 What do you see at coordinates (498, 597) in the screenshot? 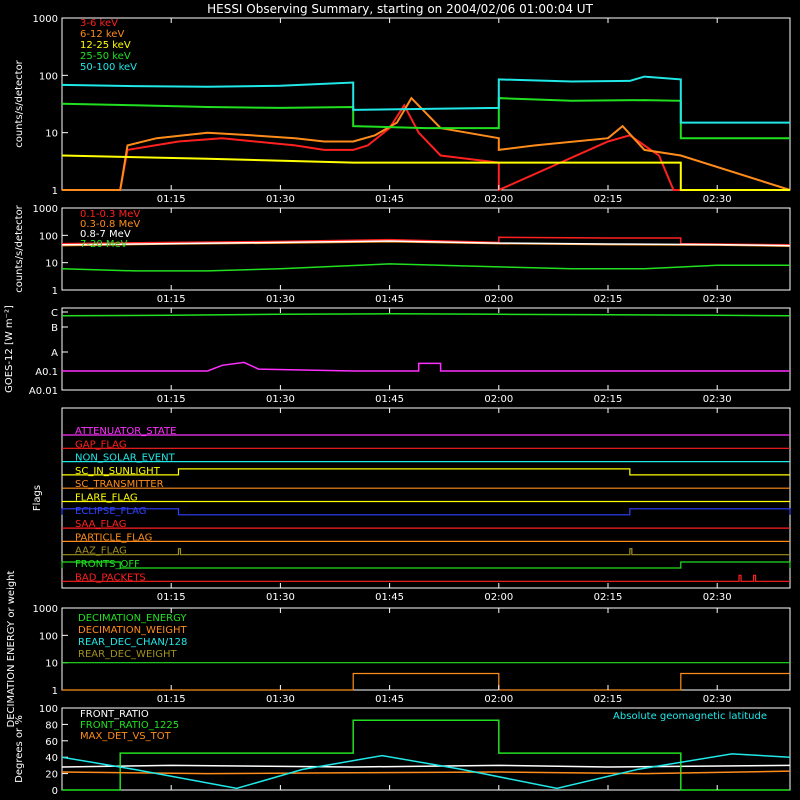
I see `flags-xtick-label: 02:00` at bounding box center [498, 597].